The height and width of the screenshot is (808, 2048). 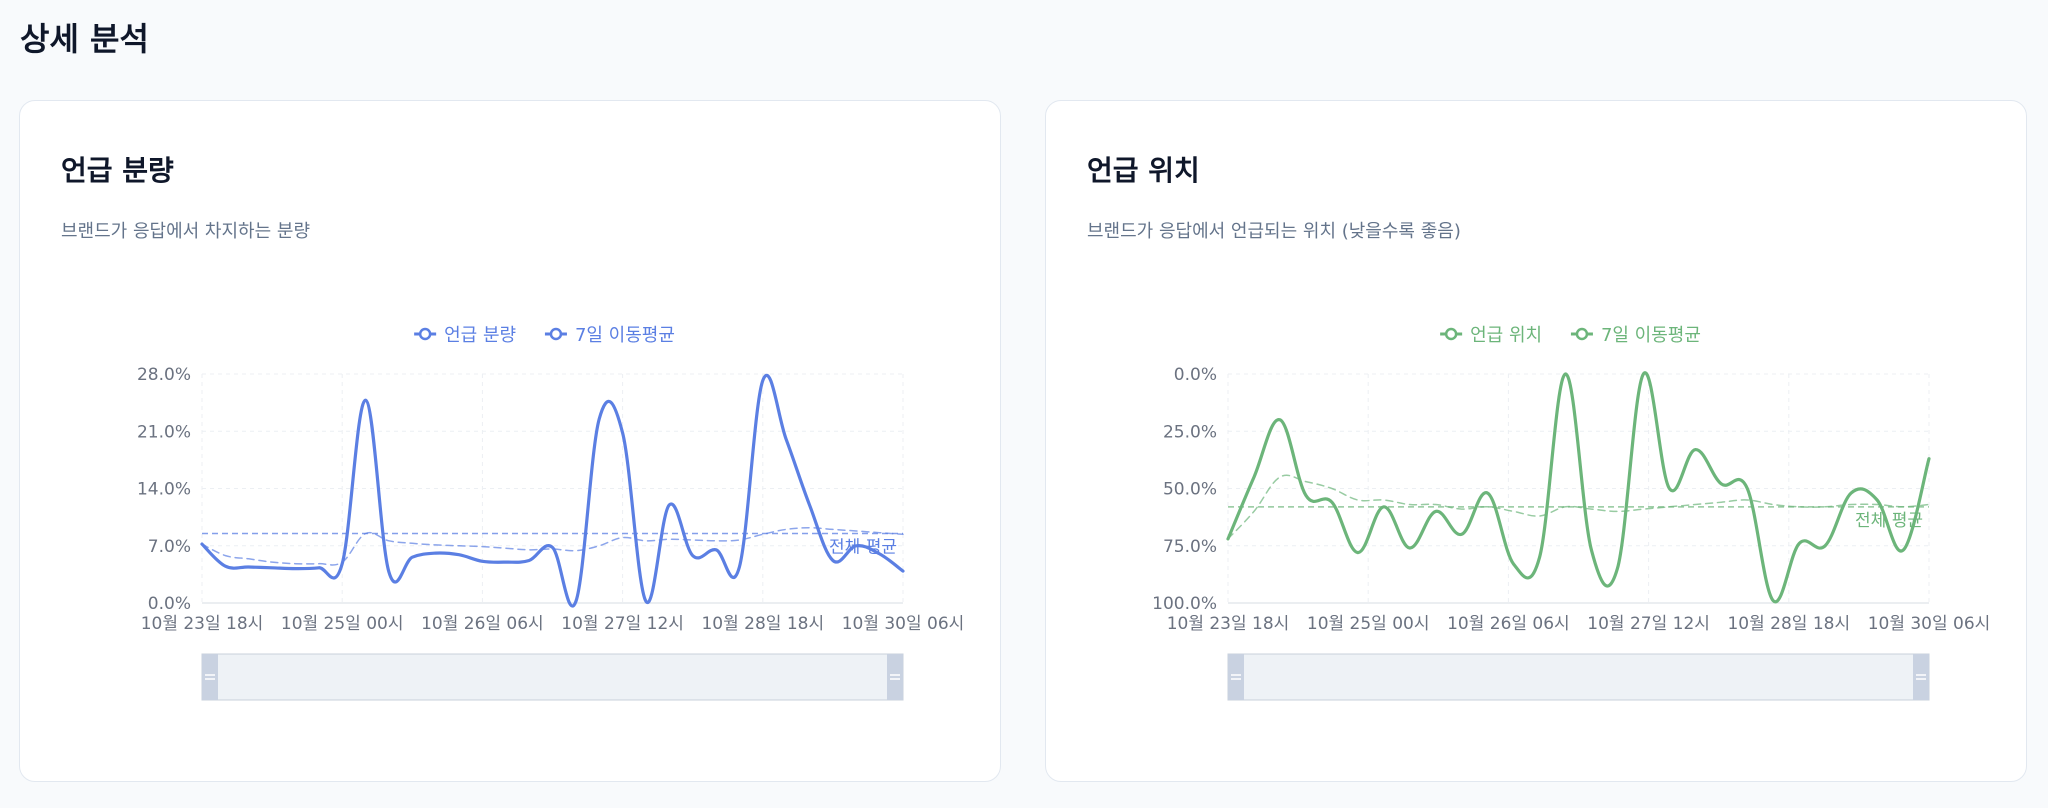 I want to click on legend-label: 언급 분량, so click(x=480, y=335).